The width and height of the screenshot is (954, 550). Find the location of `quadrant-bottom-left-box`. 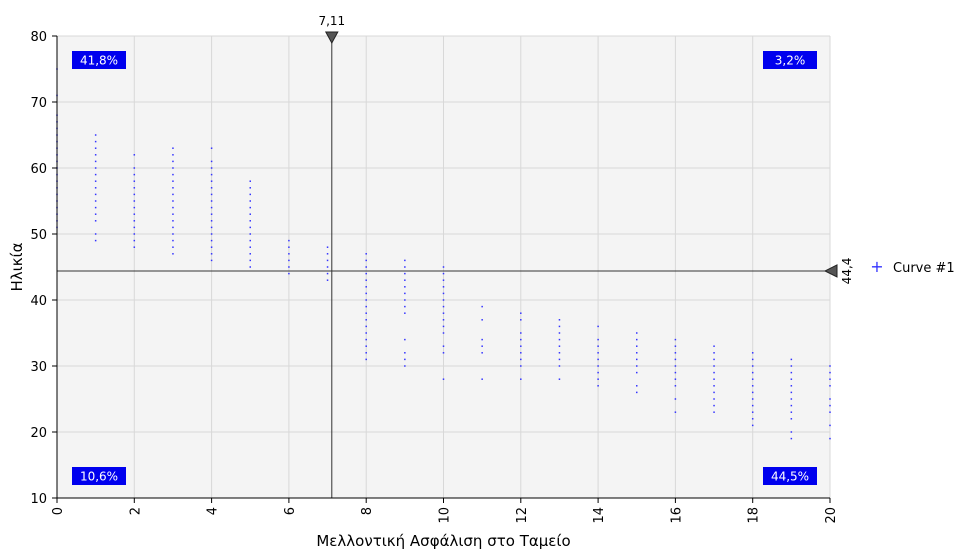

quadrant-bottom-left-box is located at coordinates (99, 476).